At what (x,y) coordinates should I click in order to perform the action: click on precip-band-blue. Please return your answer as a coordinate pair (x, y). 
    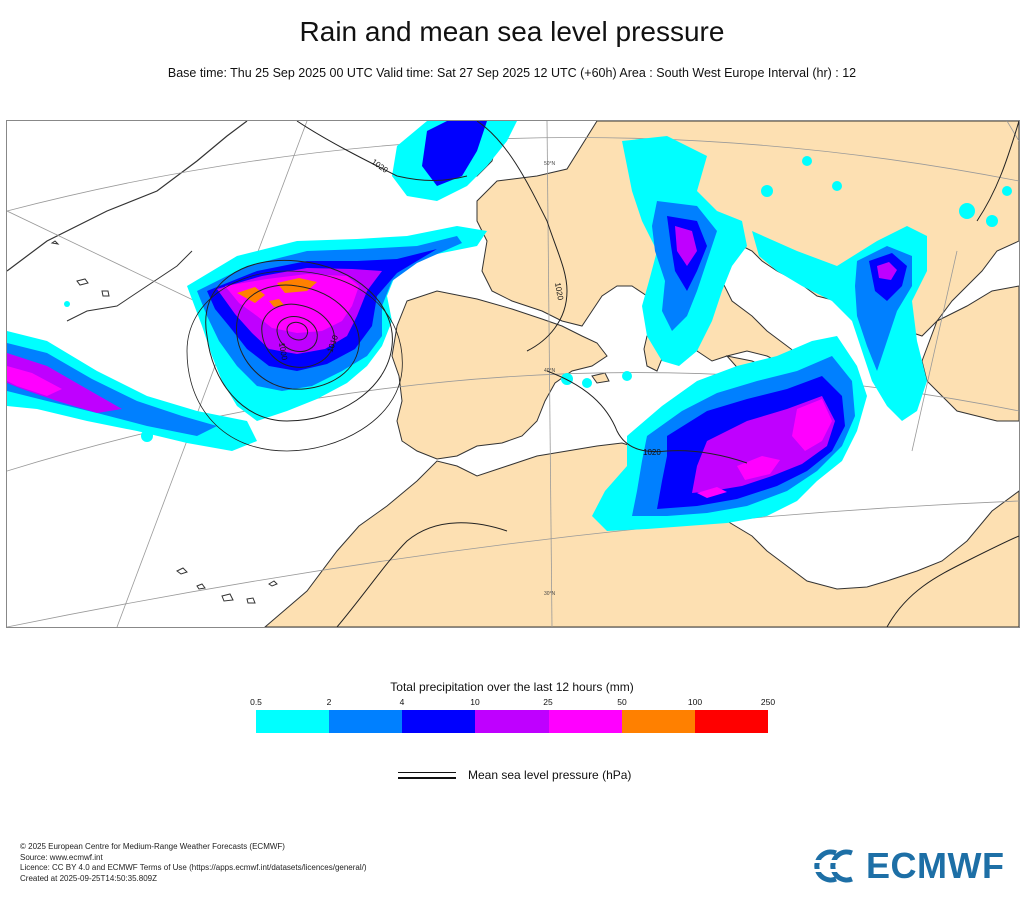
    Looking at the image, I should click on (112, 389).